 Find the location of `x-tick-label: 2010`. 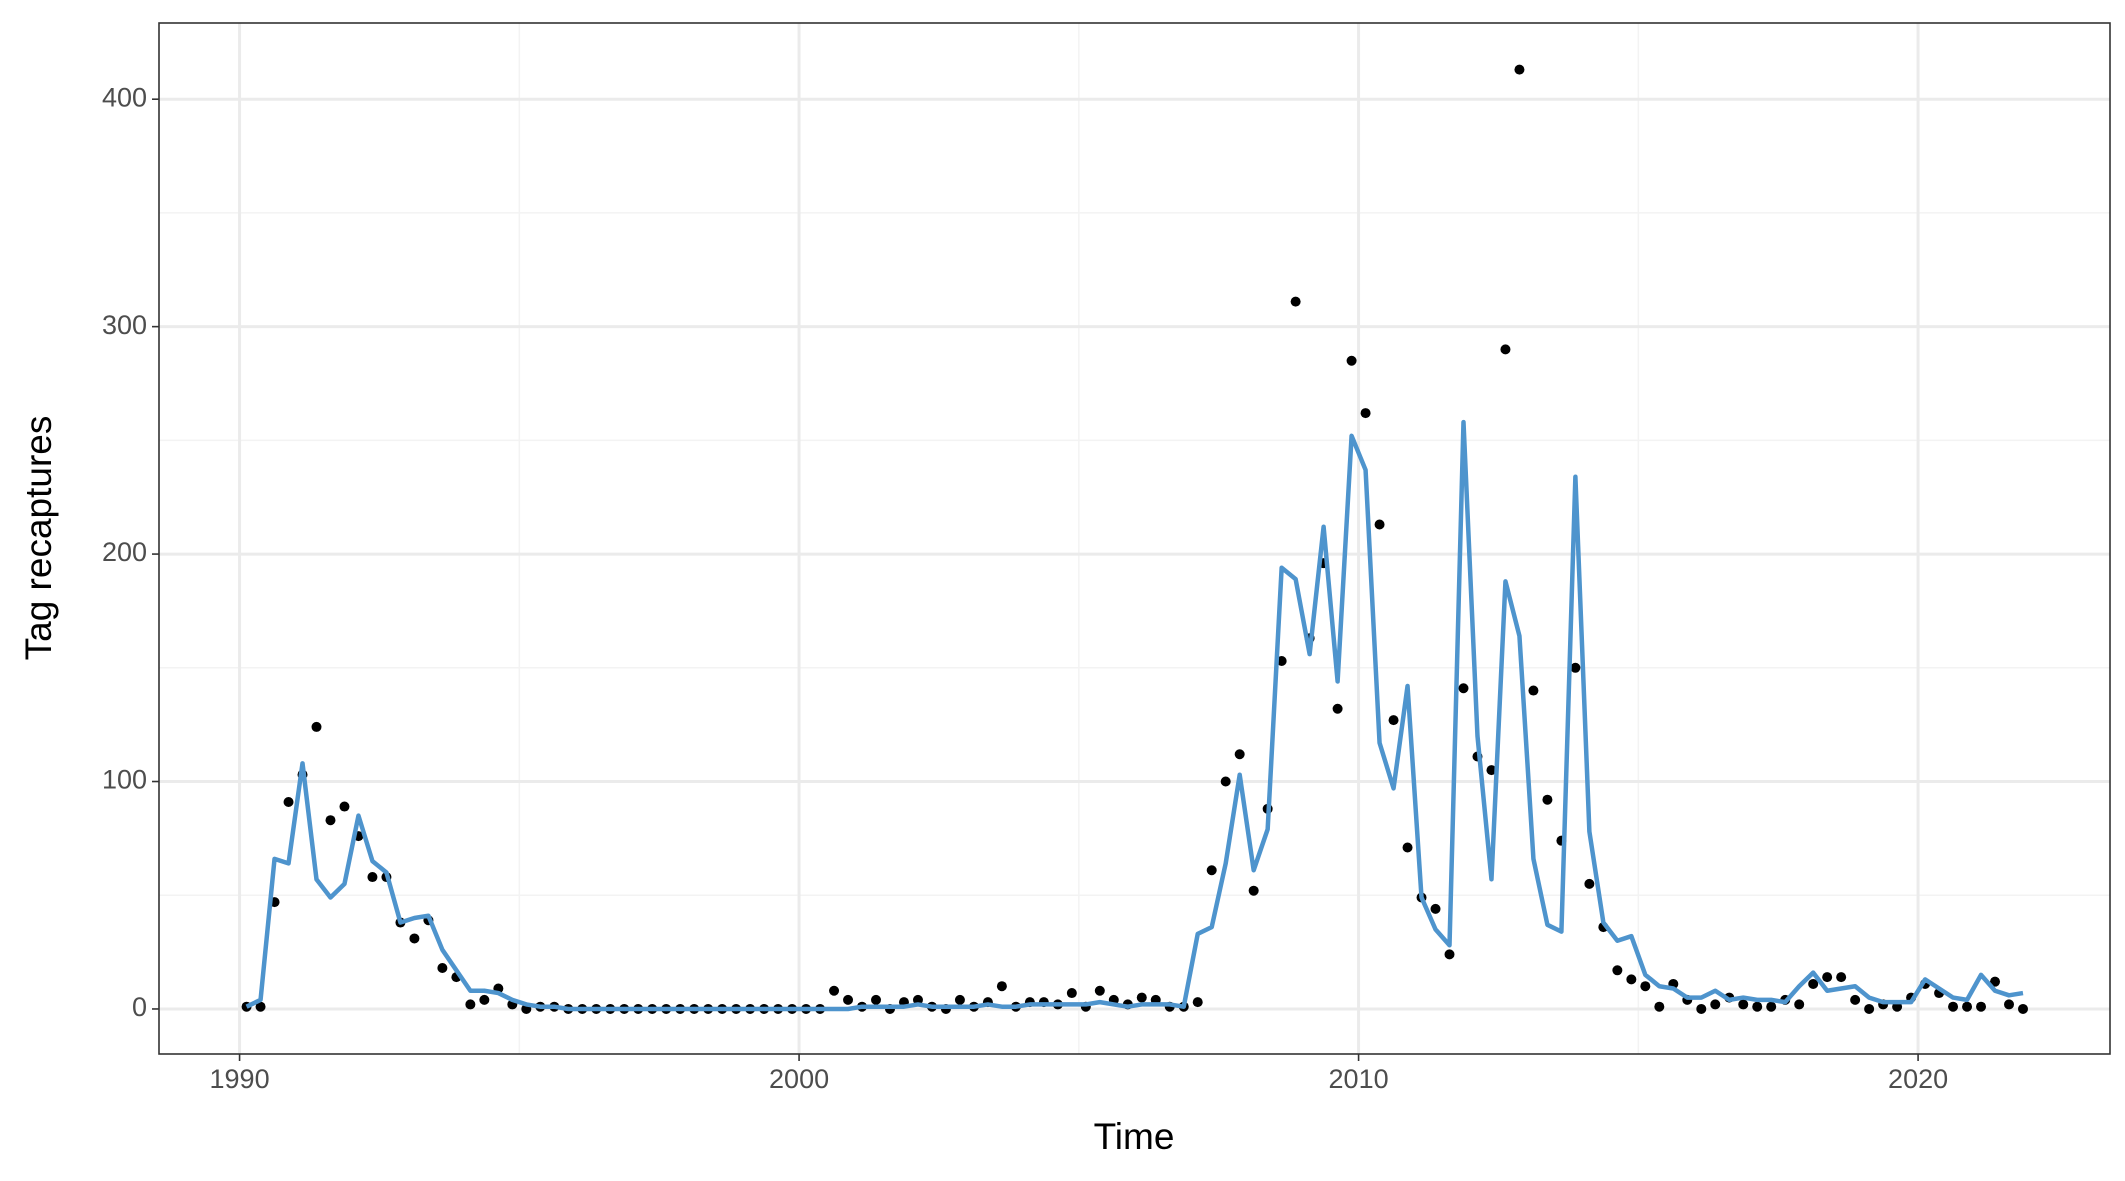

x-tick-label: 2010 is located at coordinates (1359, 1079).